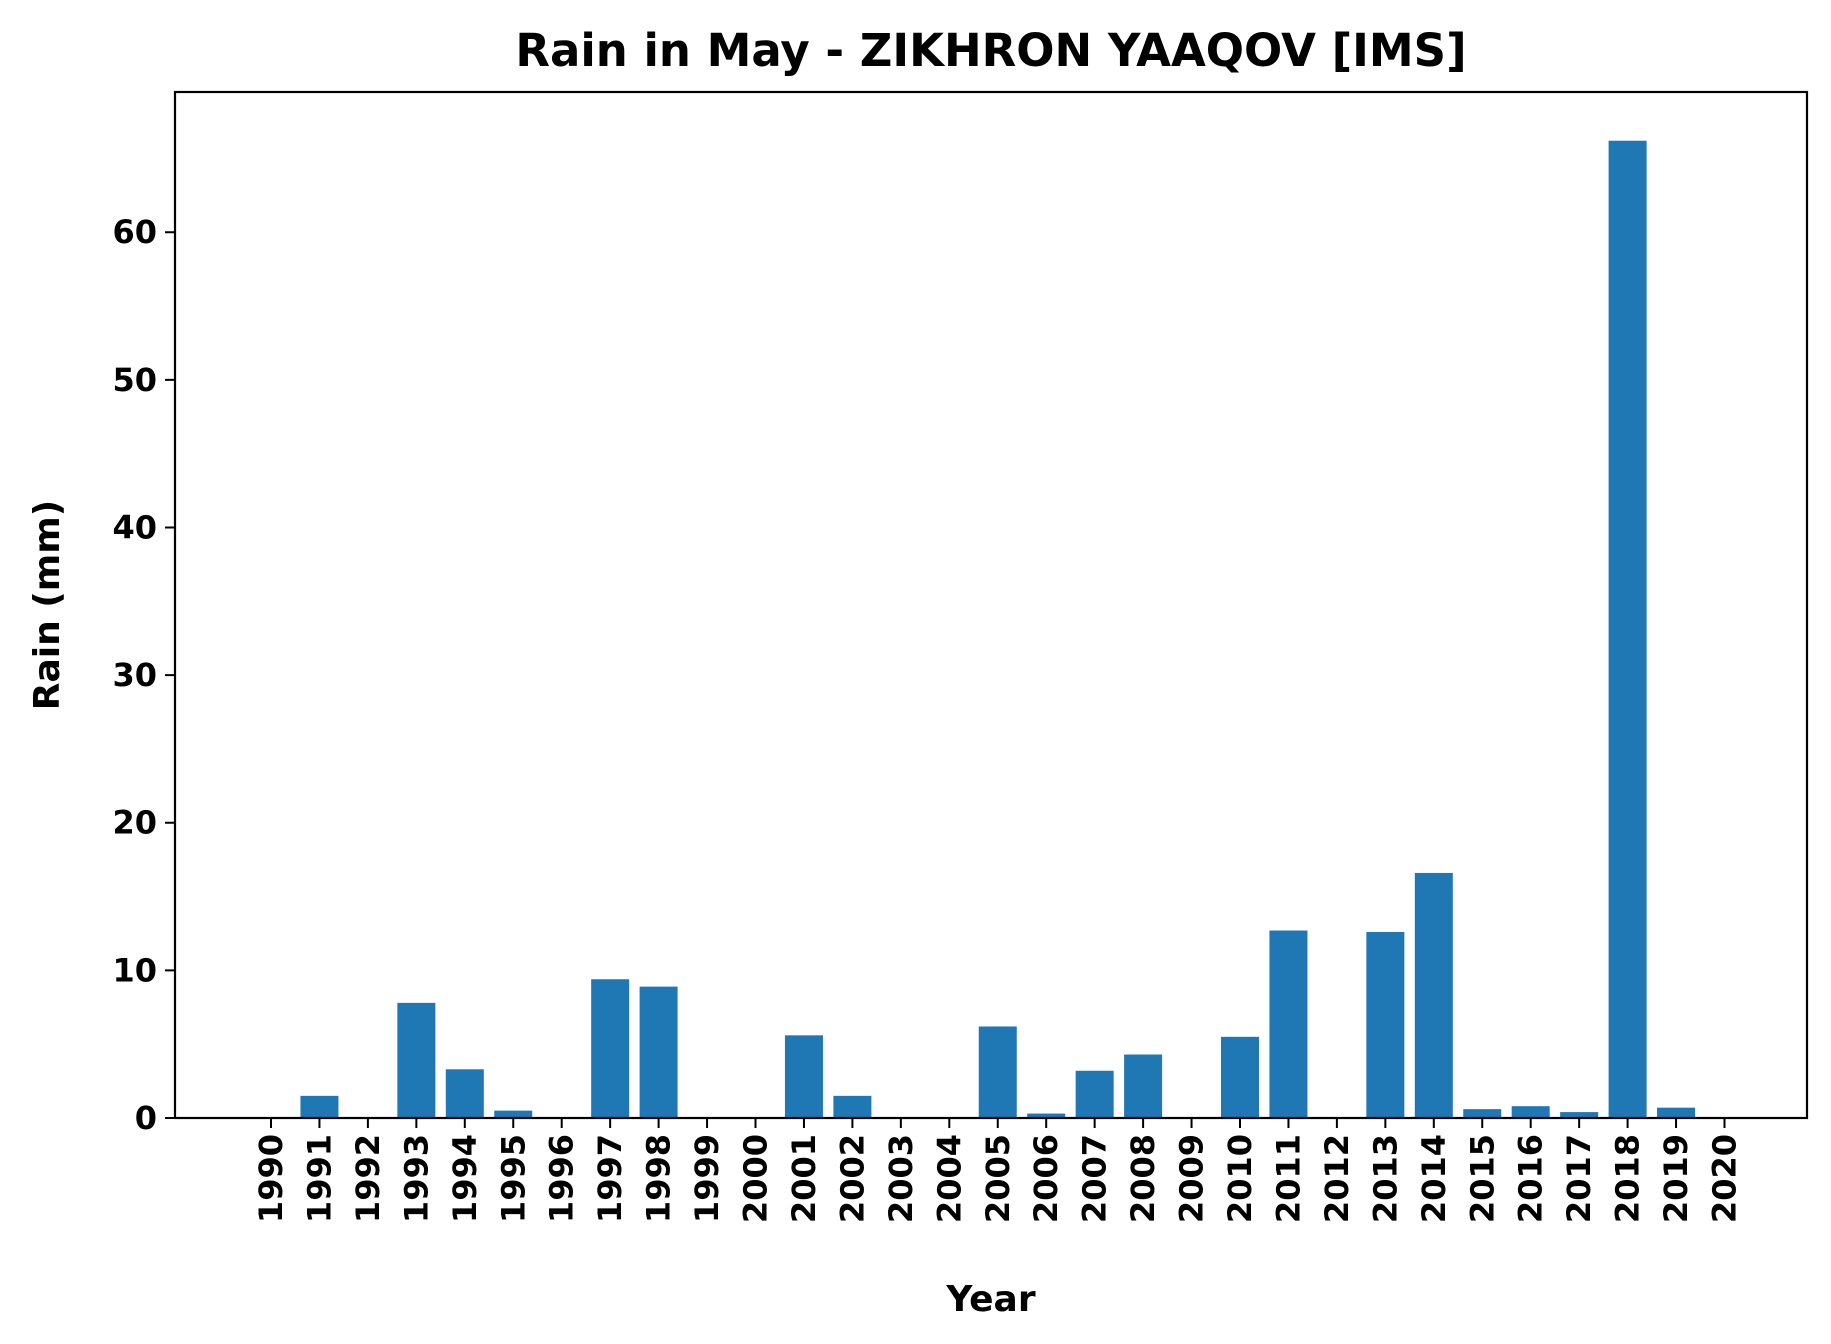  I want to click on x-tick-label: 2017, so click(1579, 1178).